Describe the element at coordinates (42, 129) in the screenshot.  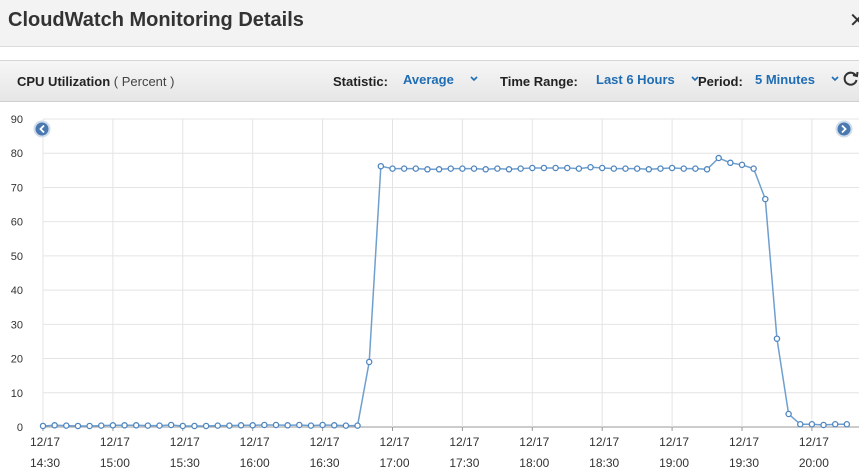
I see `chevron-left-icon` at that location.